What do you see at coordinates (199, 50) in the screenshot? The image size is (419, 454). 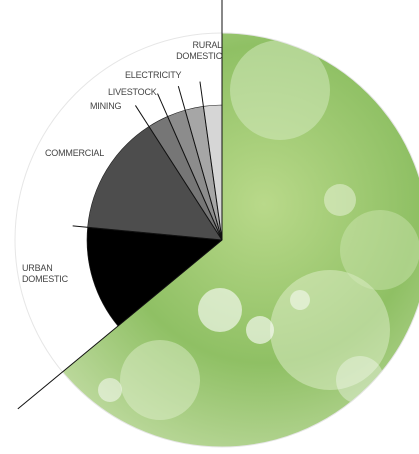 I see `category-label: RURAL DOMESTIC` at bounding box center [199, 50].